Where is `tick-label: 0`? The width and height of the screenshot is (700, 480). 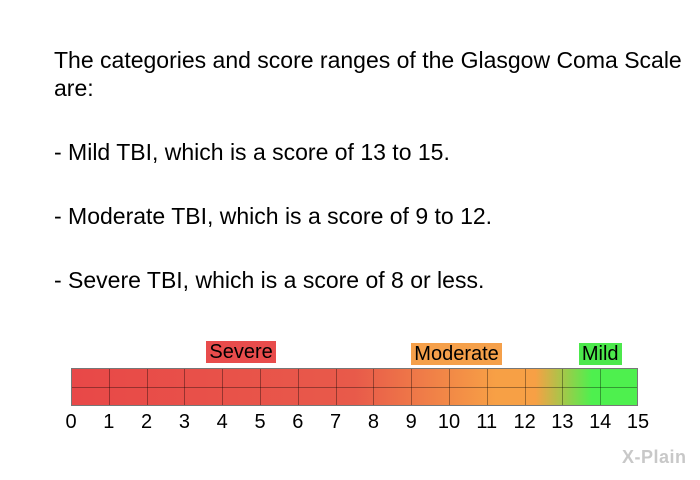
tick-label: 0 is located at coordinates (71, 422).